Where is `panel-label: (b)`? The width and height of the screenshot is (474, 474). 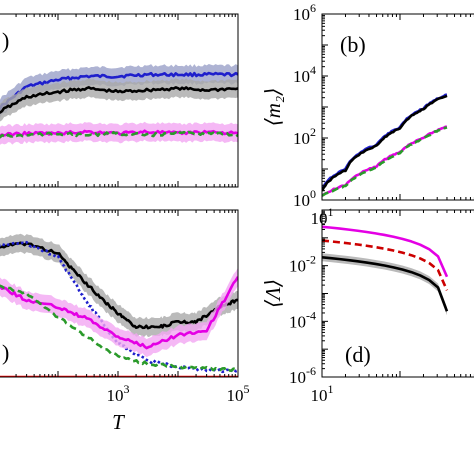
panel-label: (b) is located at coordinates (353, 44).